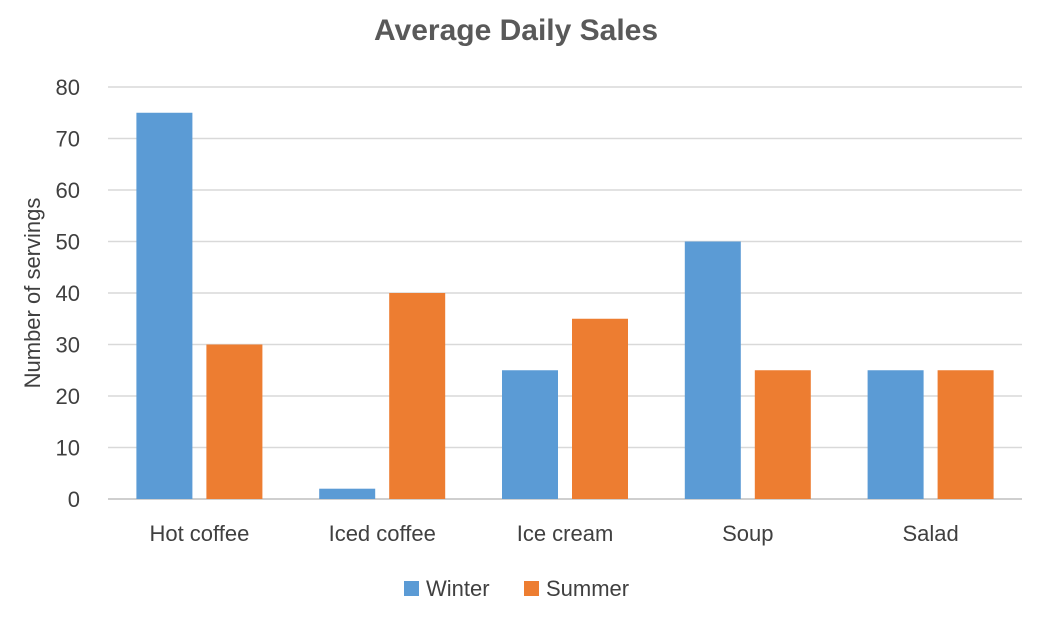 This screenshot has height=625, width=1050. I want to click on legend-label-summer: Summer, so click(587, 588).